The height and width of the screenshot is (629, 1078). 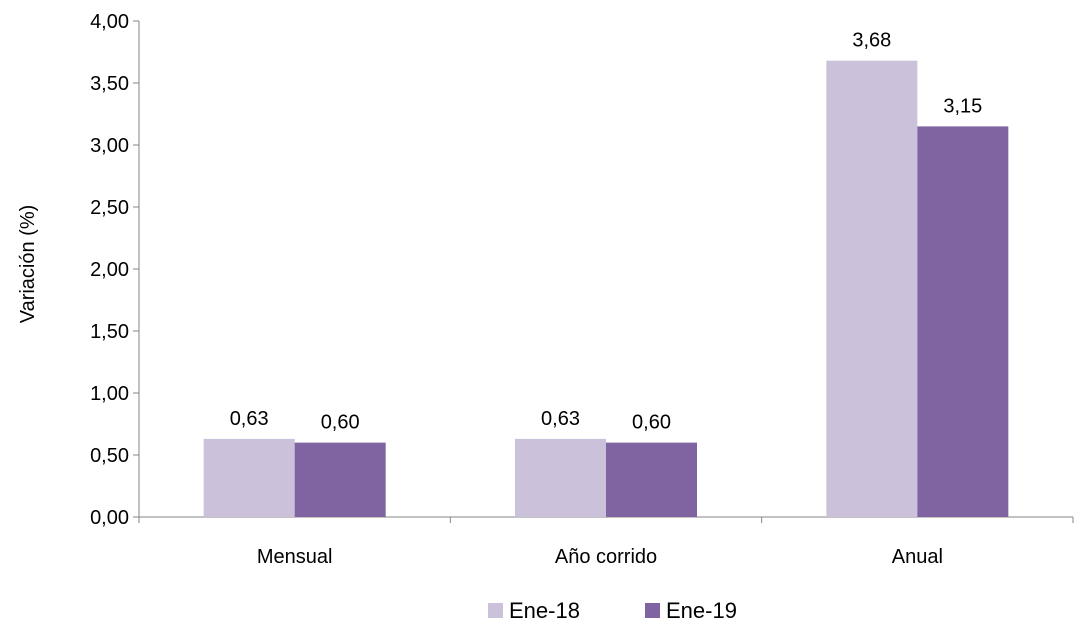 I want to click on y-tick-label: 3,00, so click(x=109, y=146).